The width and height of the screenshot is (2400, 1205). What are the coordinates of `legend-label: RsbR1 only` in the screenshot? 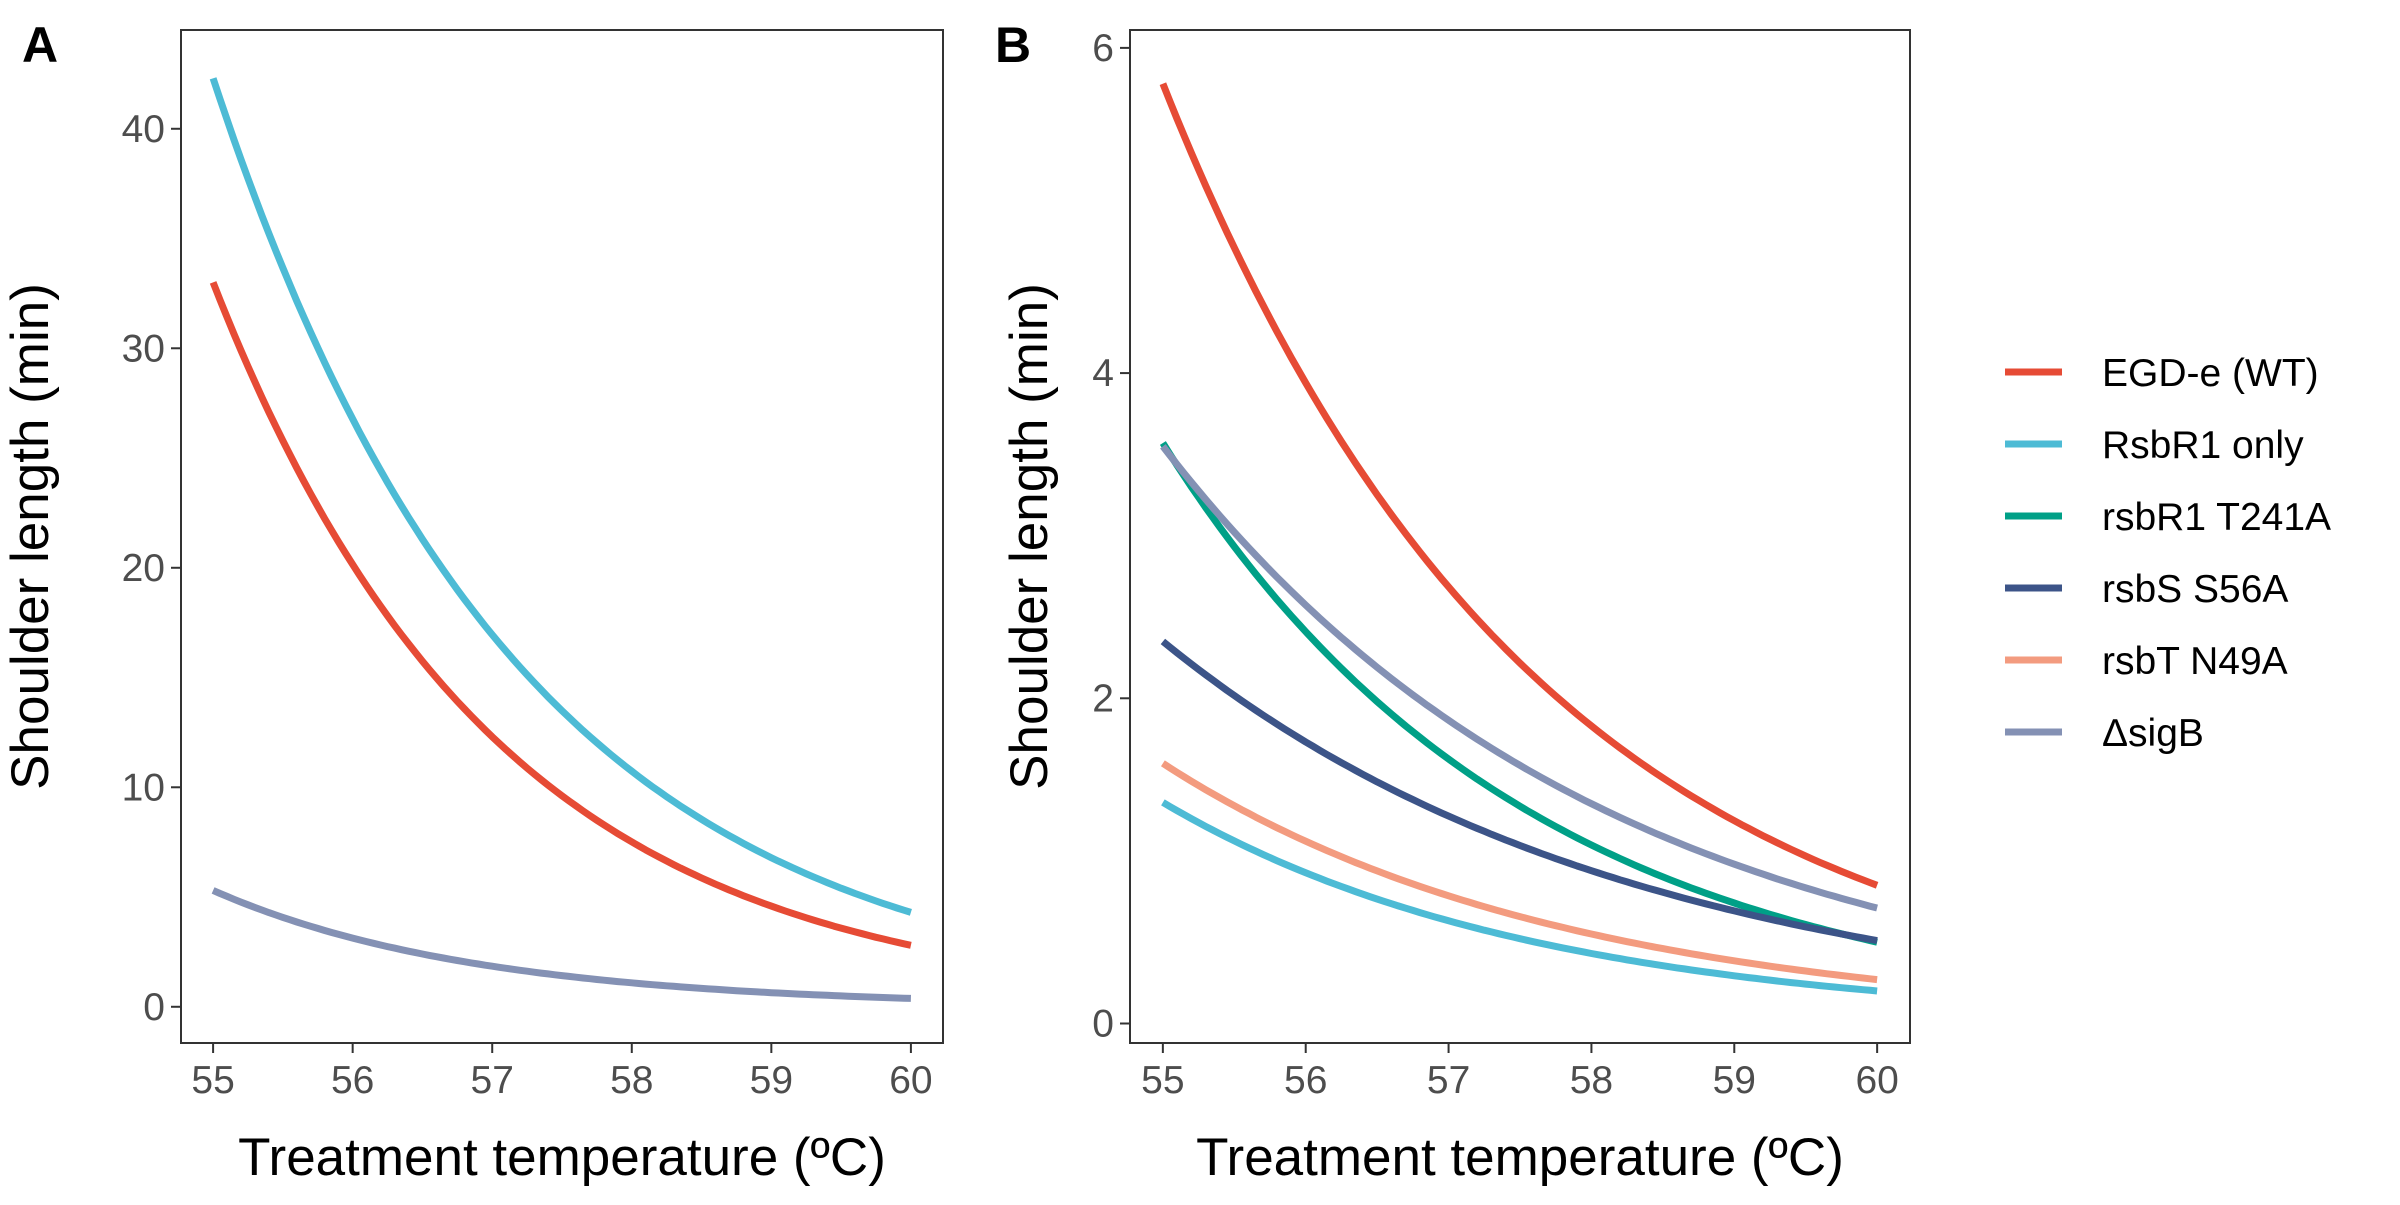 It's located at (2203, 445).